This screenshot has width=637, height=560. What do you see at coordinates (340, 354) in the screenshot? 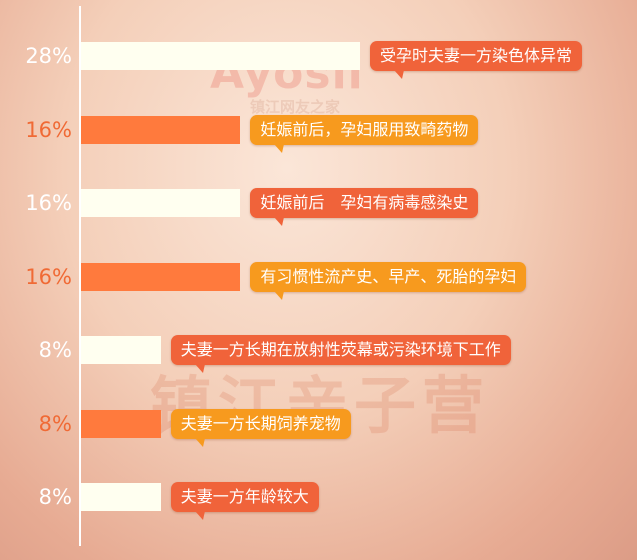
I see `category-label: 夫妻一方长期在放射性荧幕或污染环境下工作` at bounding box center [340, 354].